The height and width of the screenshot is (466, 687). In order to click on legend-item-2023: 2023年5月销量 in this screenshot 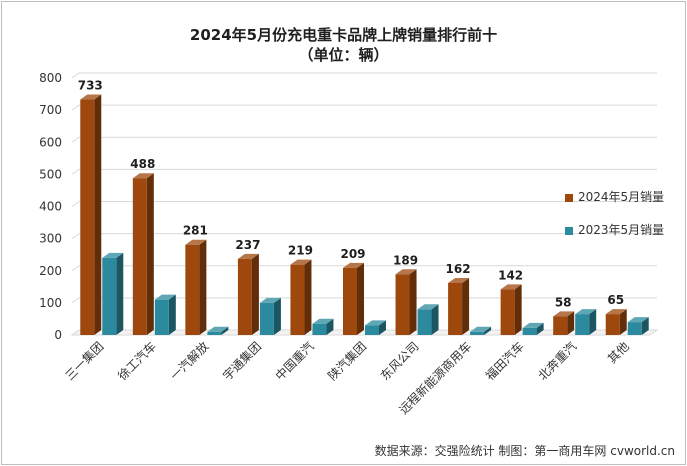, I will do `click(614, 229)`.